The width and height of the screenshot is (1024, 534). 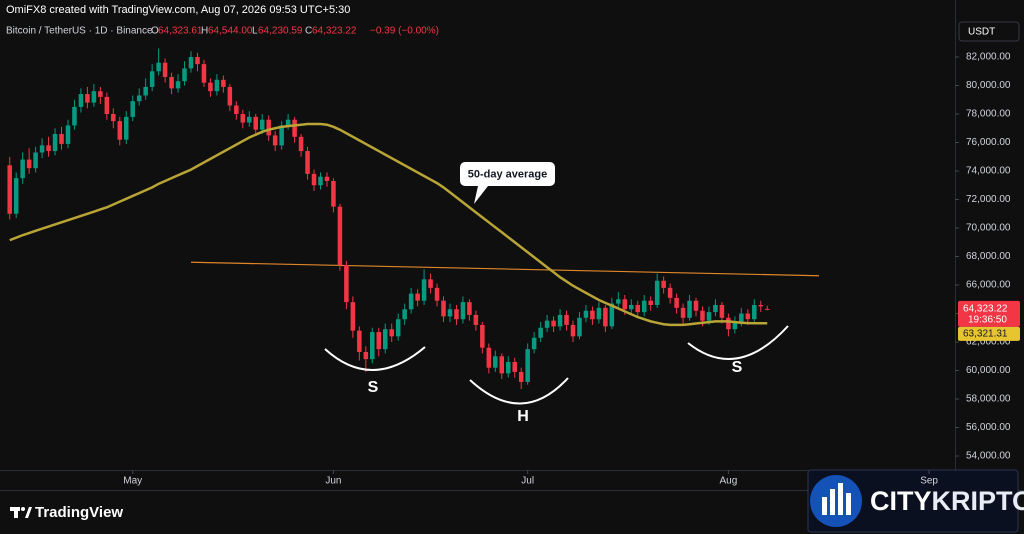 What do you see at coordinates (988, 427) in the screenshot?
I see `y-tick-label: 56,000.00` at bounding box center [988, 427].